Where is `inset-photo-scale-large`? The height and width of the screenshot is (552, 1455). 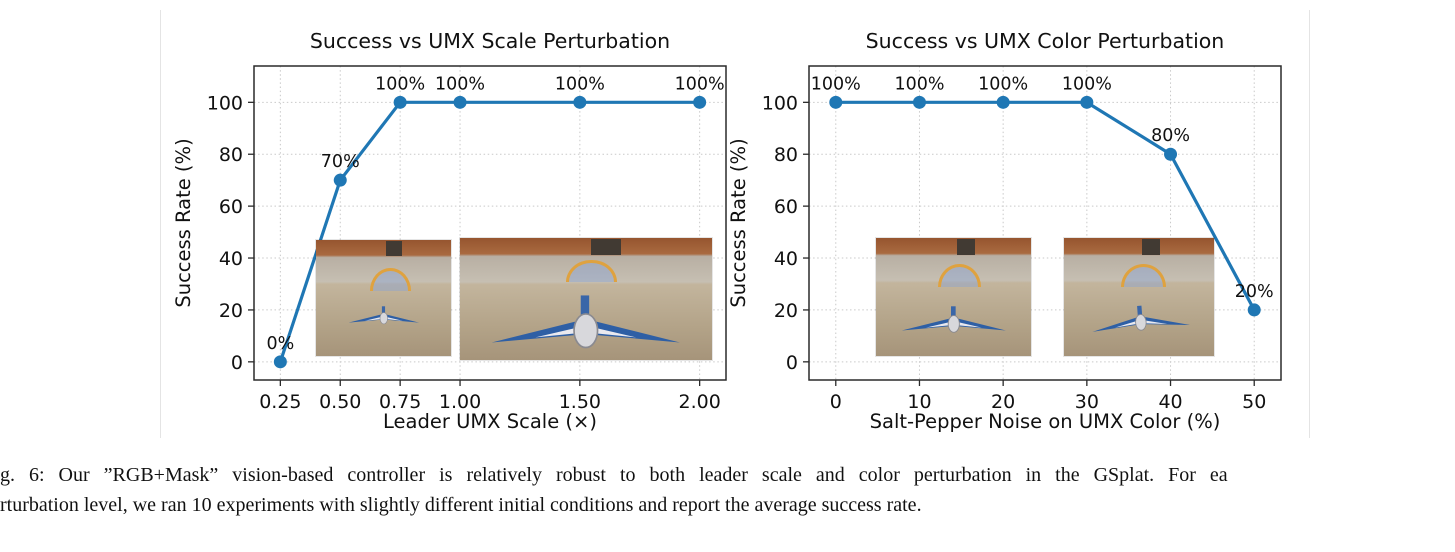 inset-photo-scale-large is located at coordinates (586, 299).